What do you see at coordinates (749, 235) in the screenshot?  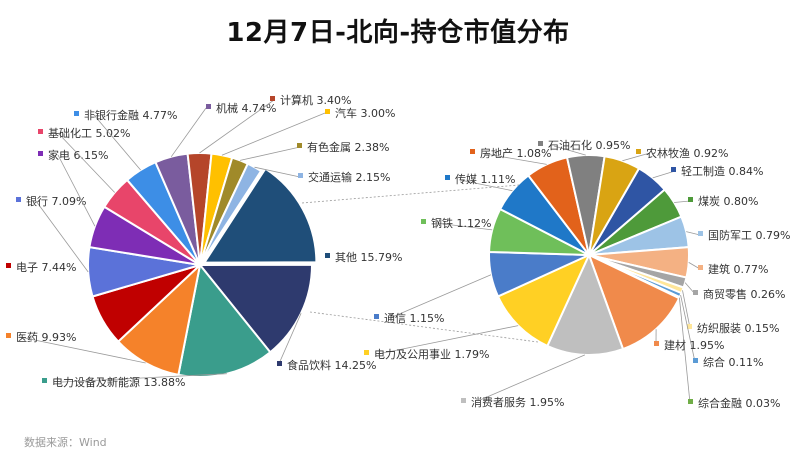 I see `breakout-label-2: 国防军工 0.79%` at bounding box center [749, 235].